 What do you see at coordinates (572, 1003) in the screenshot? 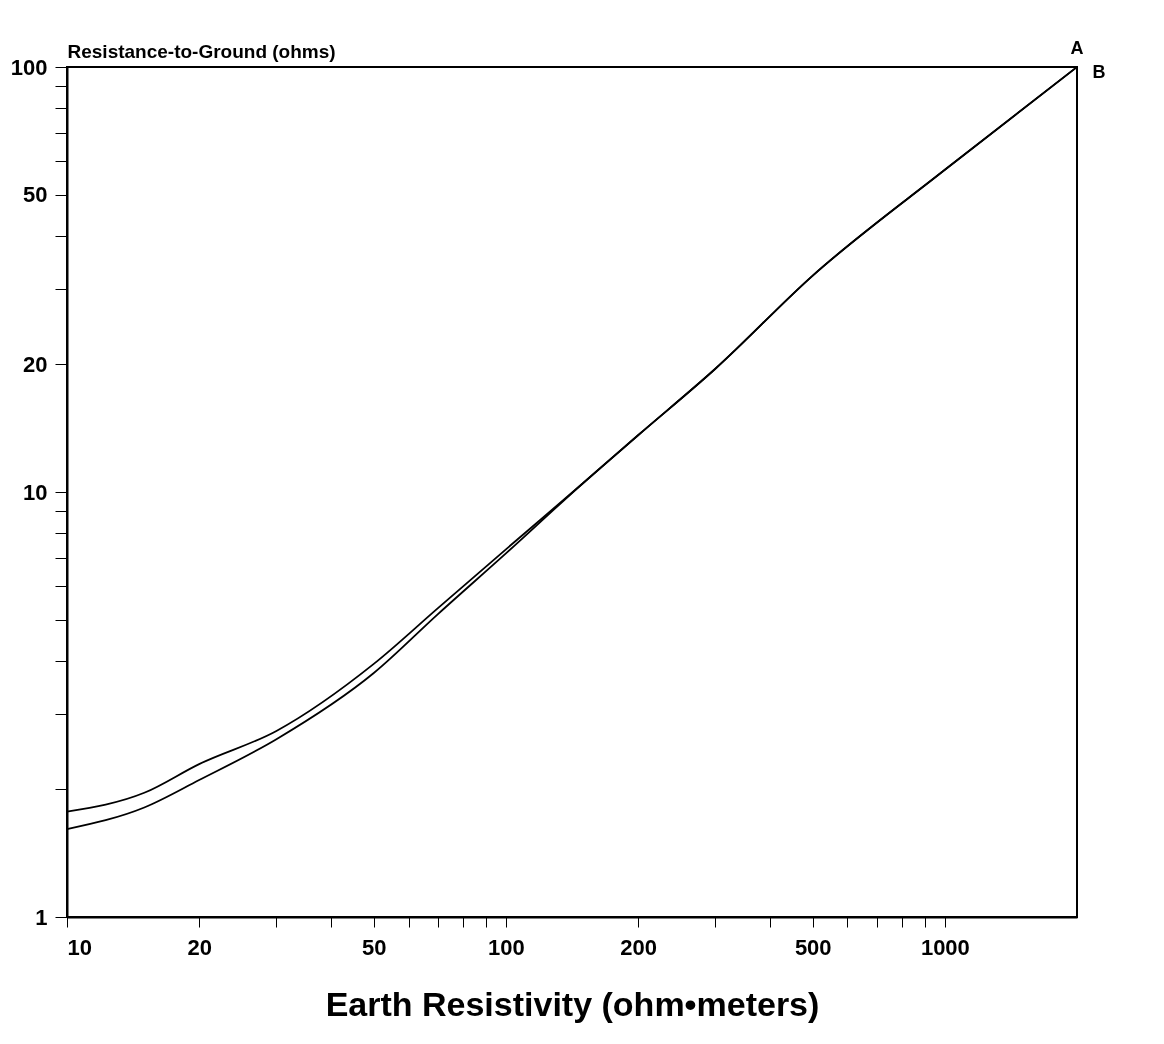
I see `x-axis-title: Earth Resistivity (ohm•meters)` at bounding box center [572, 1003].